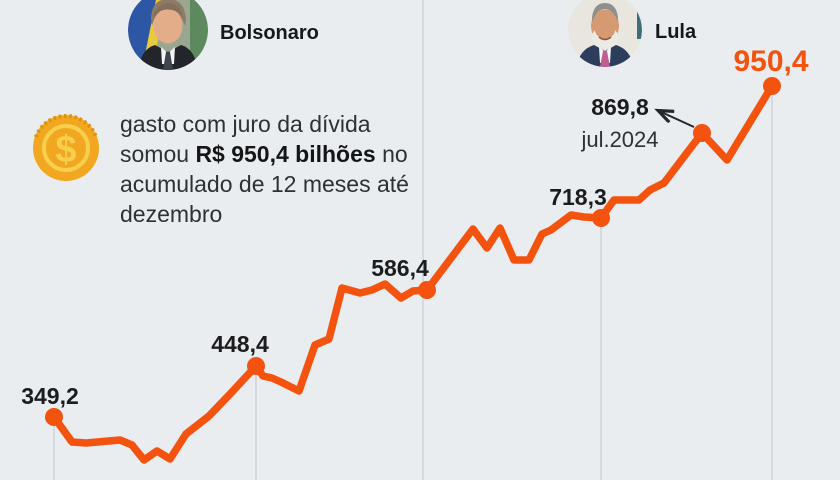  What do you see at coordinates (50, 396) in the screenshot?
I see `value-label: 349,2` at bounding box center [50, 396].